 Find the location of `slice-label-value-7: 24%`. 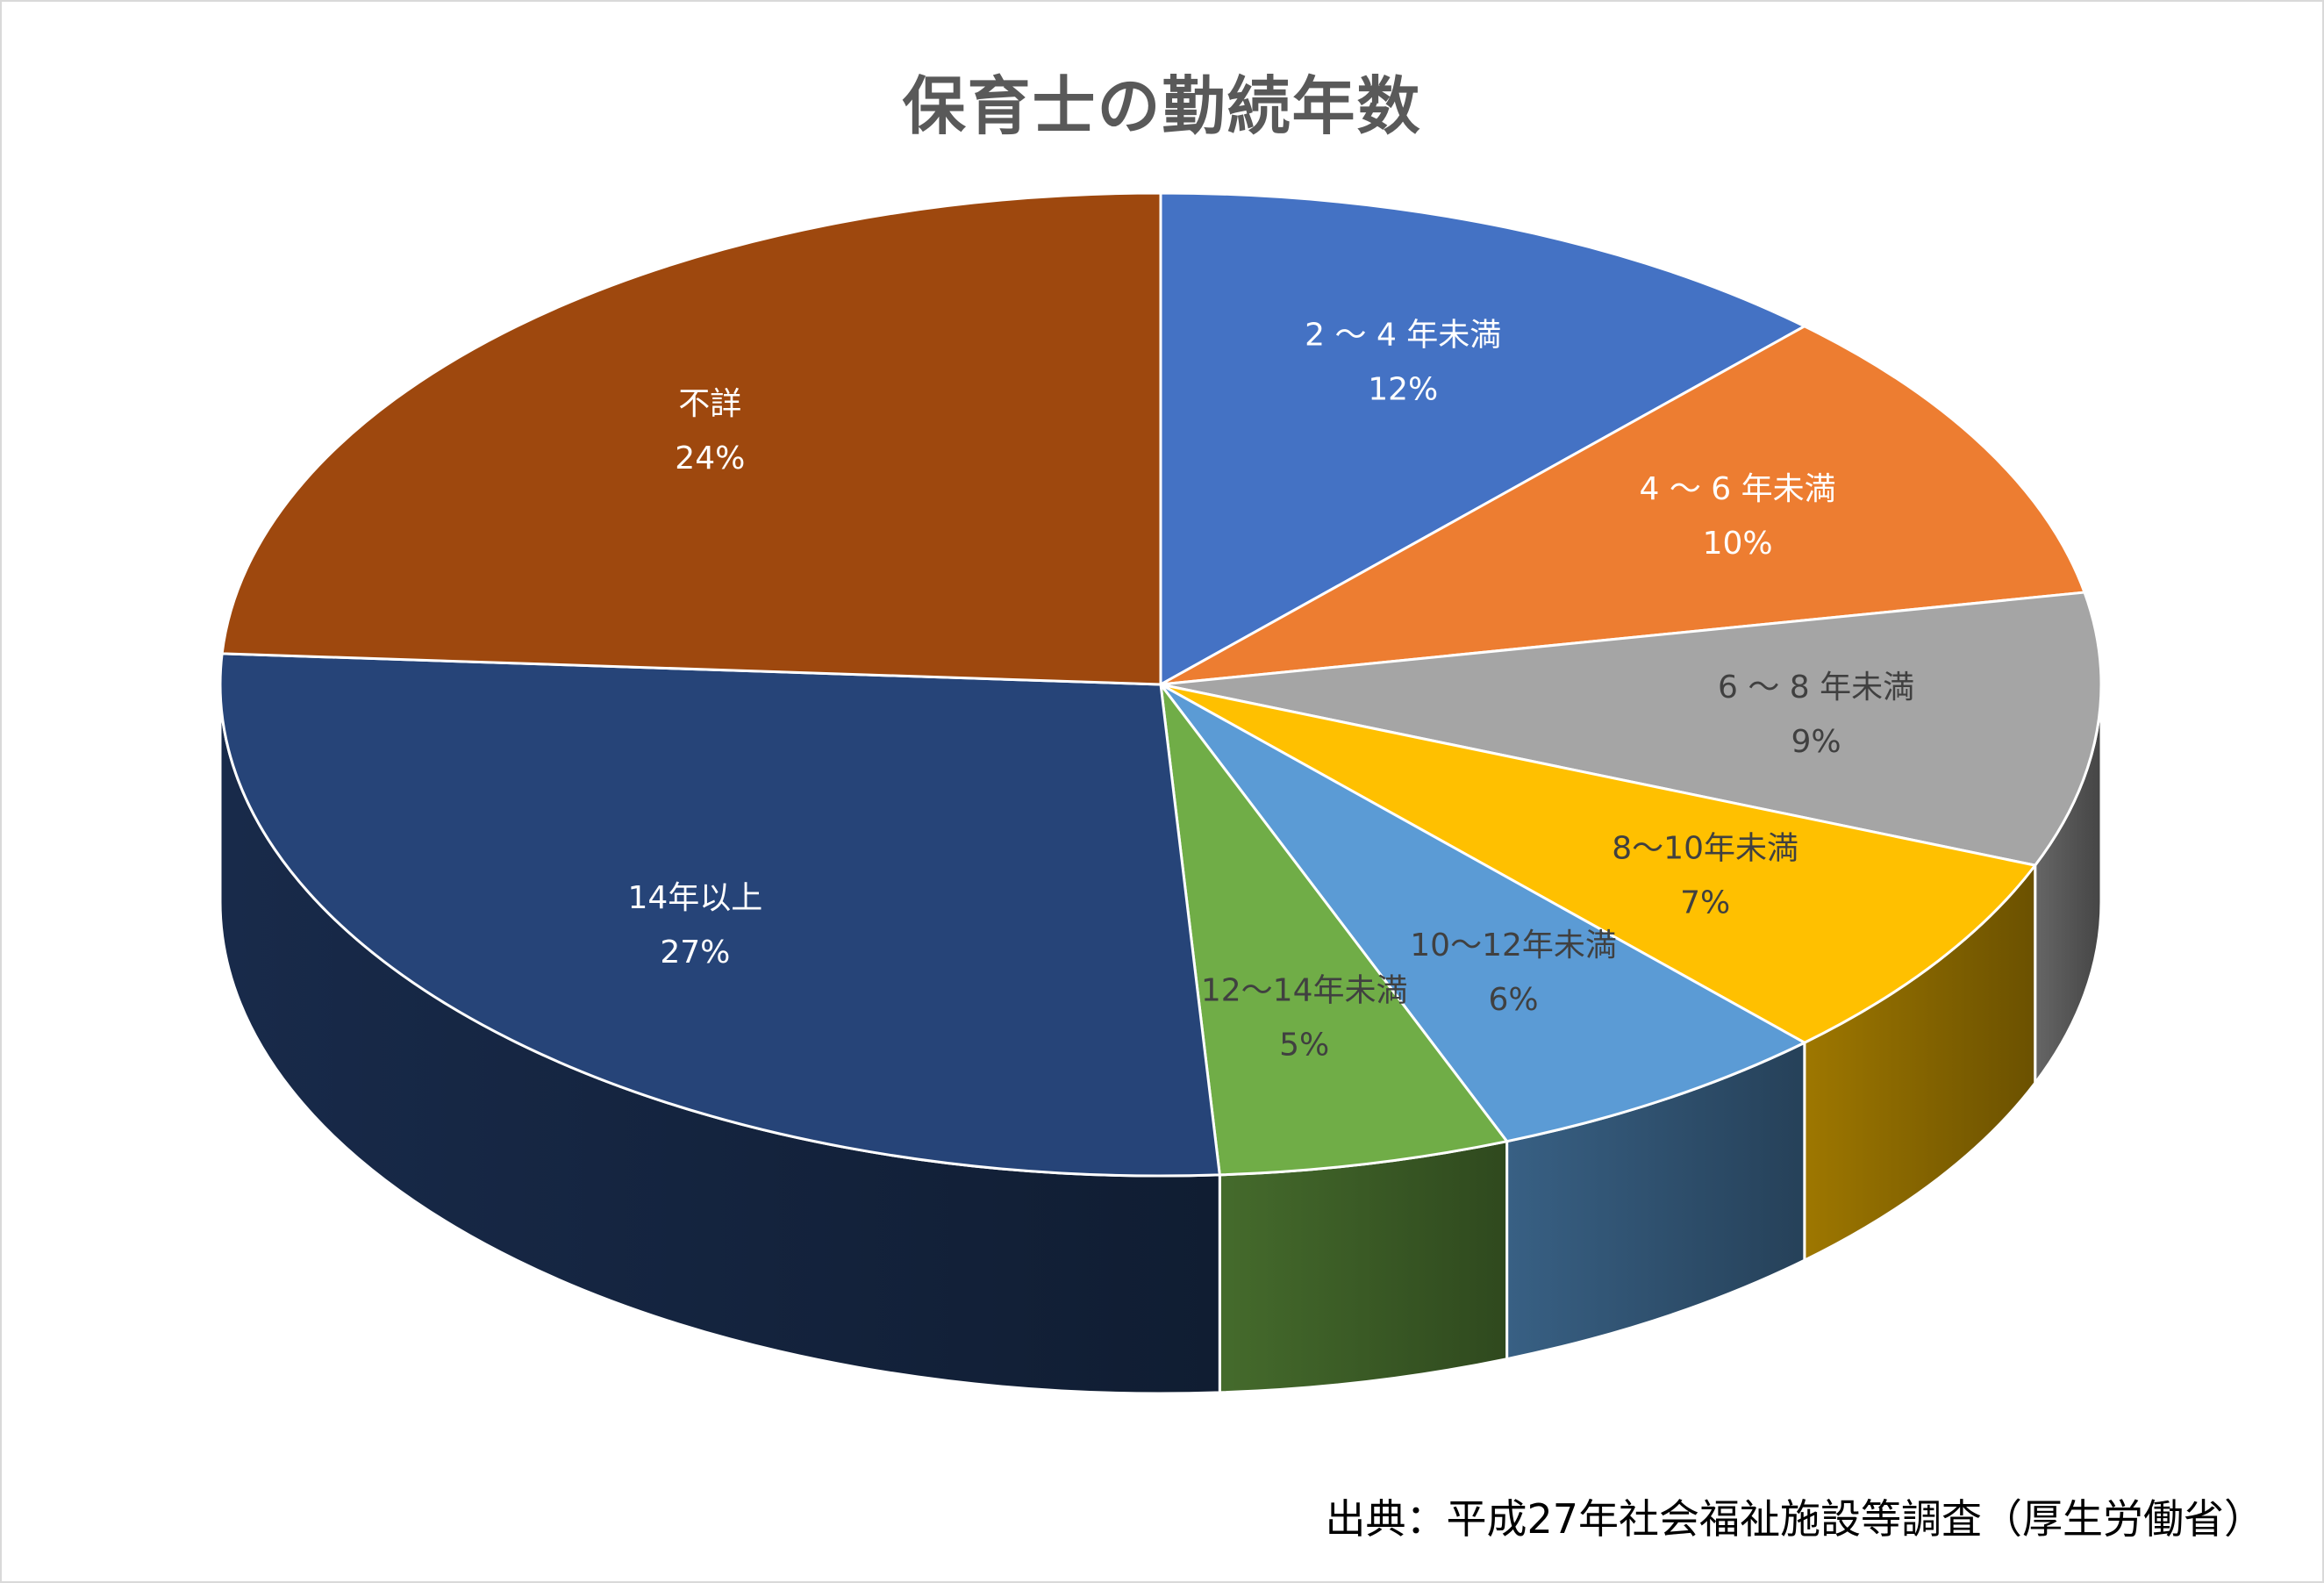

slice-label-value-7: 24% is located at coordinates (710, 458).